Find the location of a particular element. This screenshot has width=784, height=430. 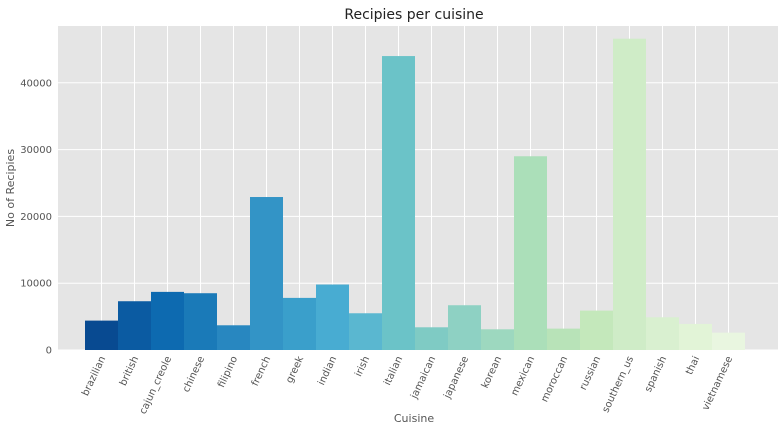

bar-british is located at coordinates (134, 325).